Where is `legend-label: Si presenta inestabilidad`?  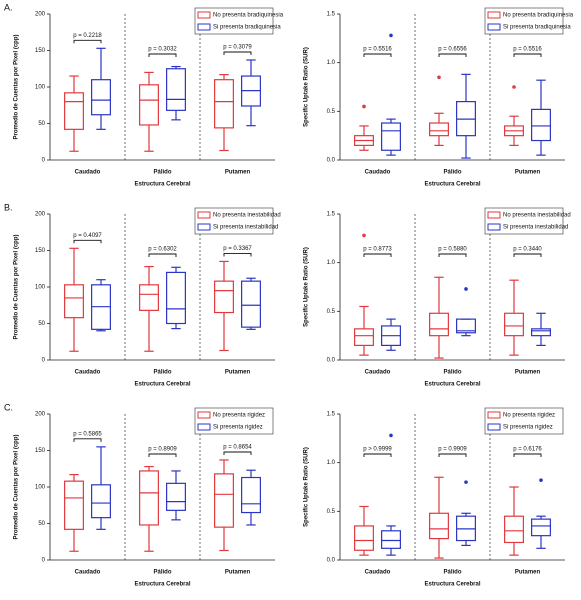 legend-label: Si presenta inestabilidad is located at coordinates (245, 228).